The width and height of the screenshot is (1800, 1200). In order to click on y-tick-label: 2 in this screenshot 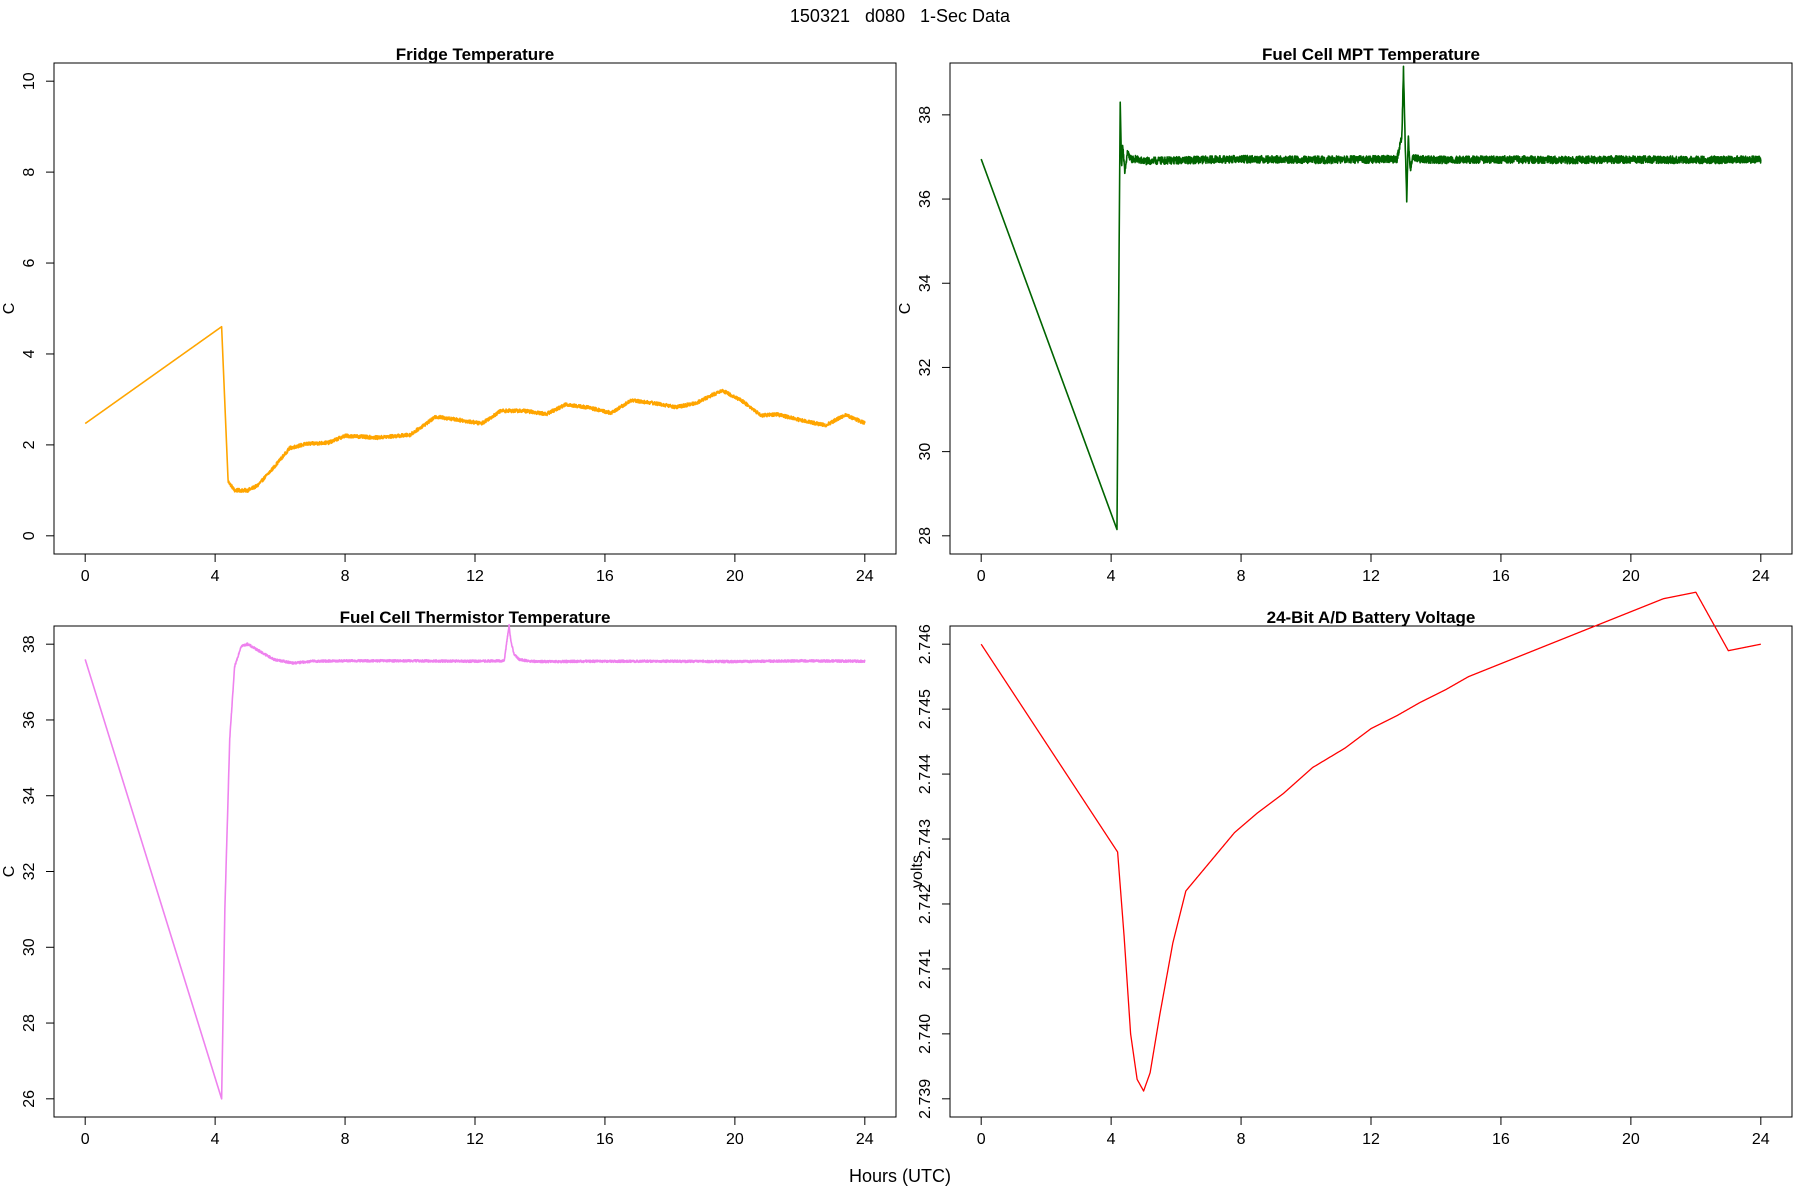, I will do `click(29, 444)`.